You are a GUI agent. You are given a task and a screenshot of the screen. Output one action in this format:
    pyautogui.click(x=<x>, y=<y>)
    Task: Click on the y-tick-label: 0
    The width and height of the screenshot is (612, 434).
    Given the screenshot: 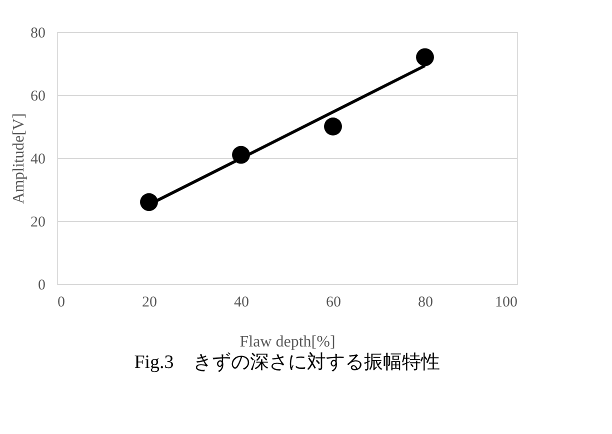 What is the action you would take?
    pyautogui.click(x=42, y=286)
    